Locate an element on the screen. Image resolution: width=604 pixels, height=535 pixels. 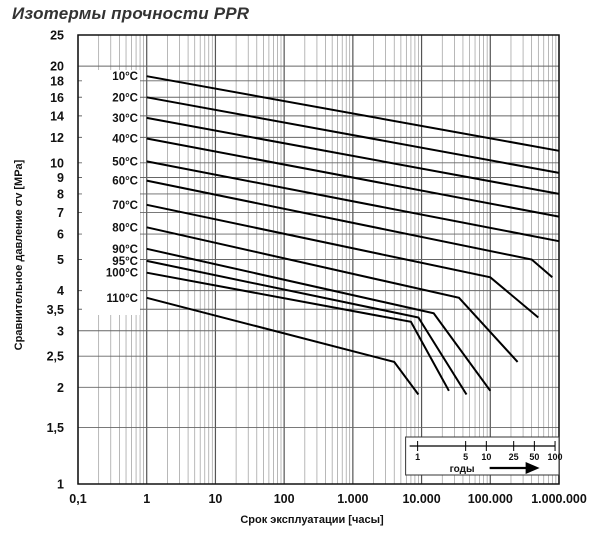
y-tick-label: 3 is located at coordinates (60, 331).